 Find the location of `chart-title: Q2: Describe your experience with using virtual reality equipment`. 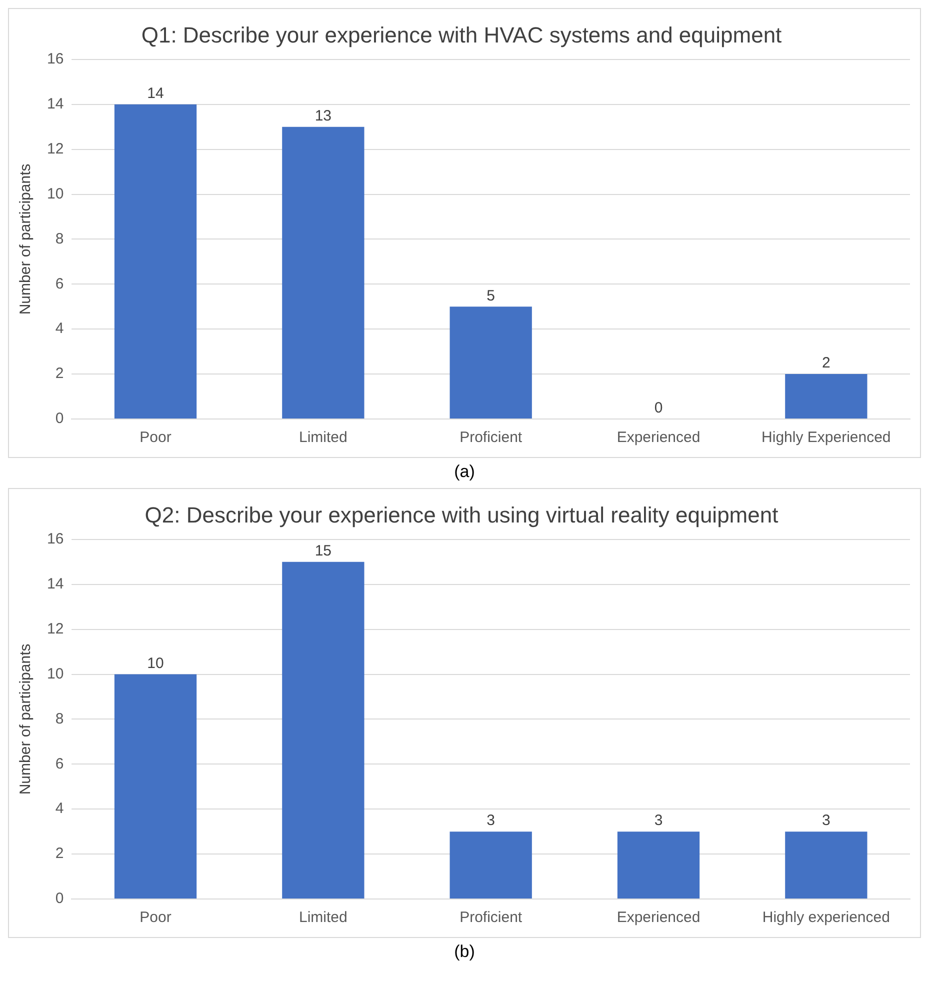

chart-title: Q2: Describe your experience with using virtual reality equipment is located at coordinates (461, 515).